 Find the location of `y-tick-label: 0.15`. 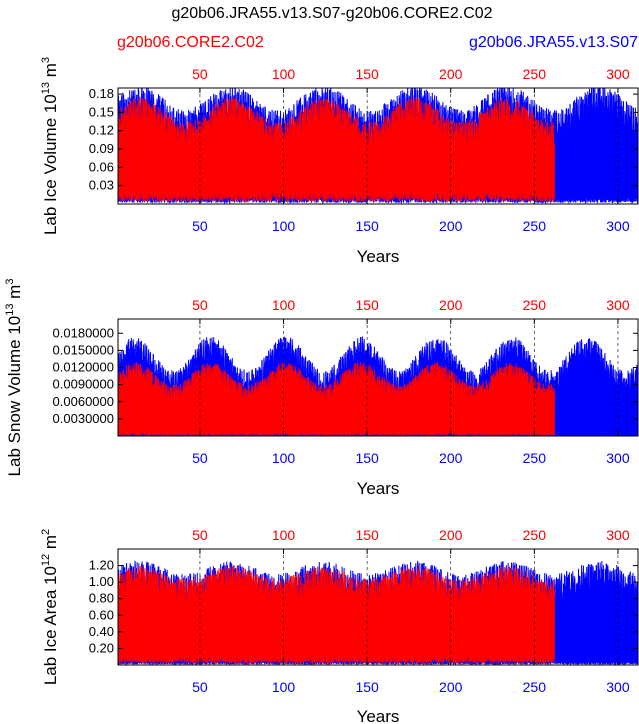

y-tick-label: 0.15 is located at coordinates (101, 111).